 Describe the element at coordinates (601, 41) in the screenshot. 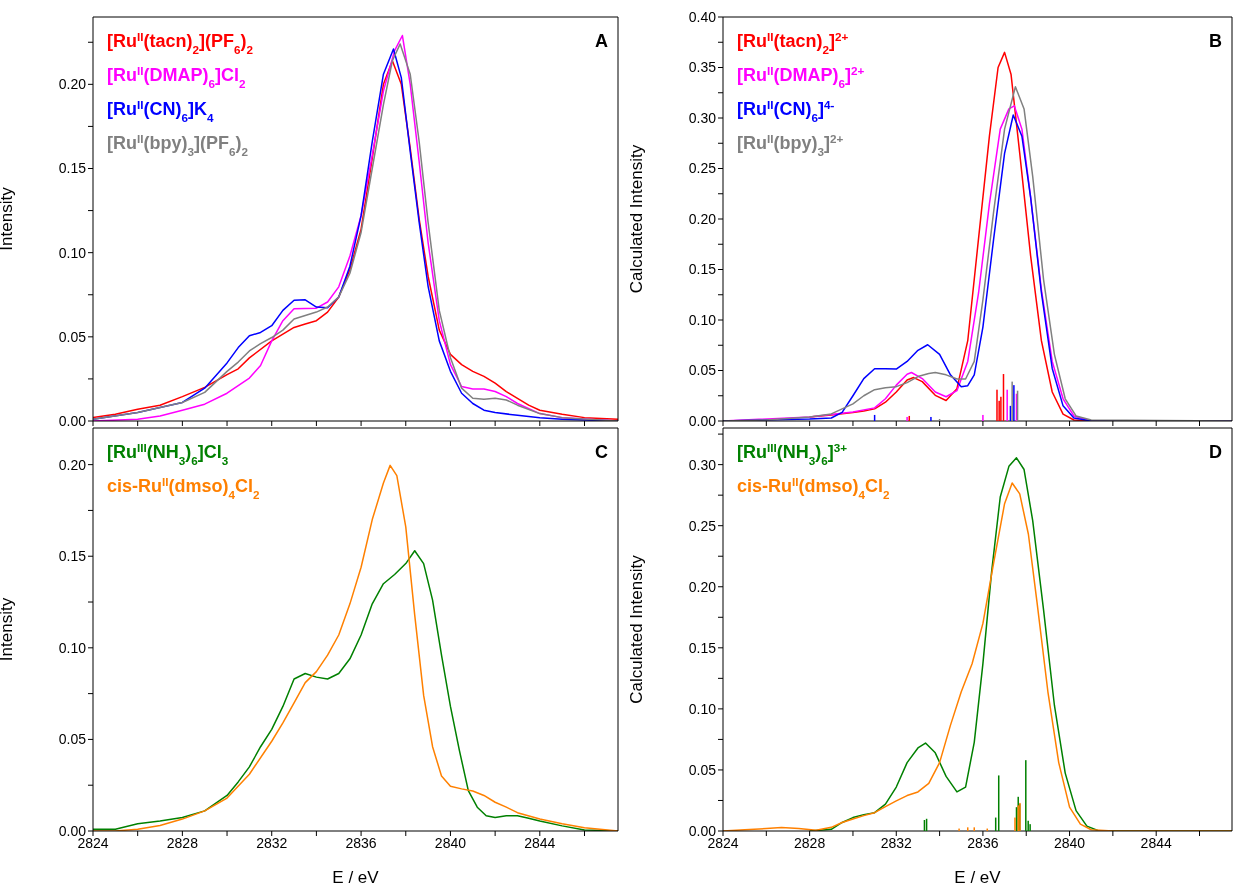

I see `annotation: A` at that location.